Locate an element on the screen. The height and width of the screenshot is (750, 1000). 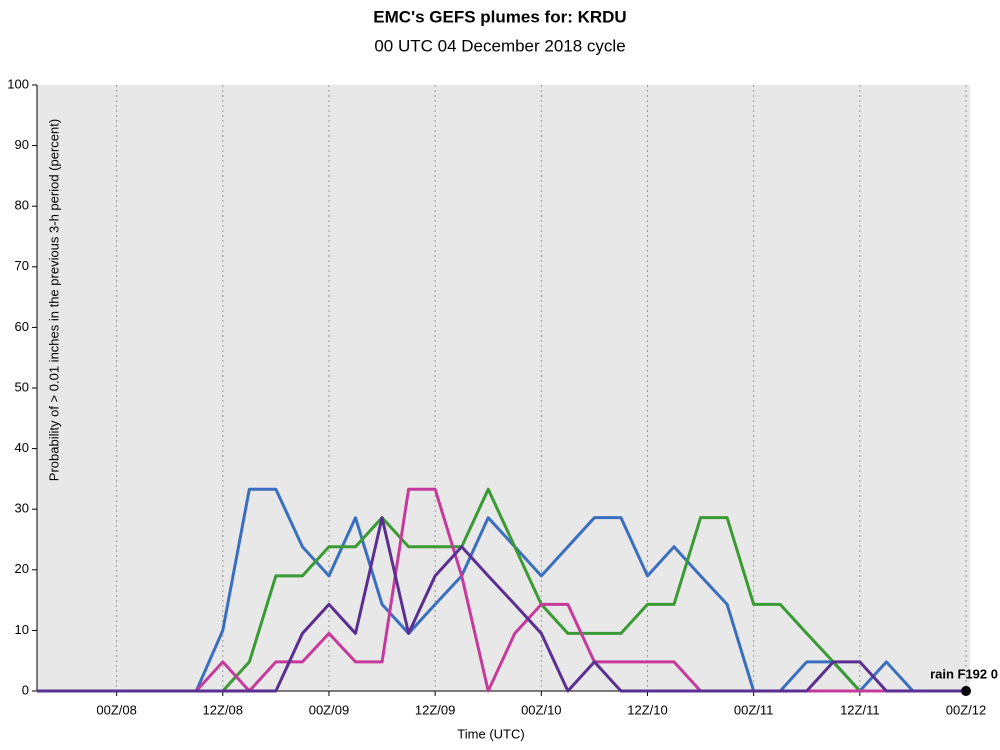
x-tick-label: 12Z/11 is located at coordinates (860, 709).